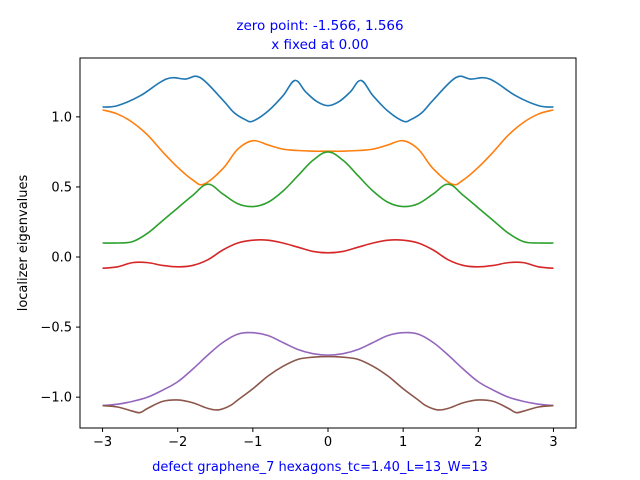 Image resolution: width=640 pixels, height=480 pixels. What do you see at coordinates (553, 442) in the screenshot?
I see `x-tick-label: 3` at bounding box center [553, 442].